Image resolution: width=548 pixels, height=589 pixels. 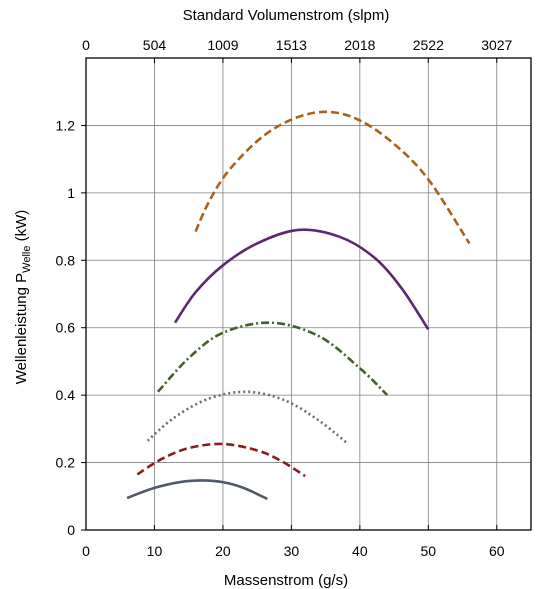 I want to click on y-tick-label: 0.4, so click(x=66, y=395).